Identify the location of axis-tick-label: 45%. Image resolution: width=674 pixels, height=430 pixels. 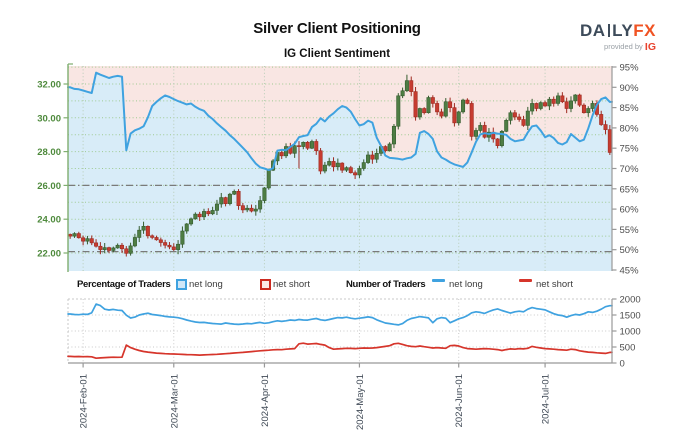
(630, 271).